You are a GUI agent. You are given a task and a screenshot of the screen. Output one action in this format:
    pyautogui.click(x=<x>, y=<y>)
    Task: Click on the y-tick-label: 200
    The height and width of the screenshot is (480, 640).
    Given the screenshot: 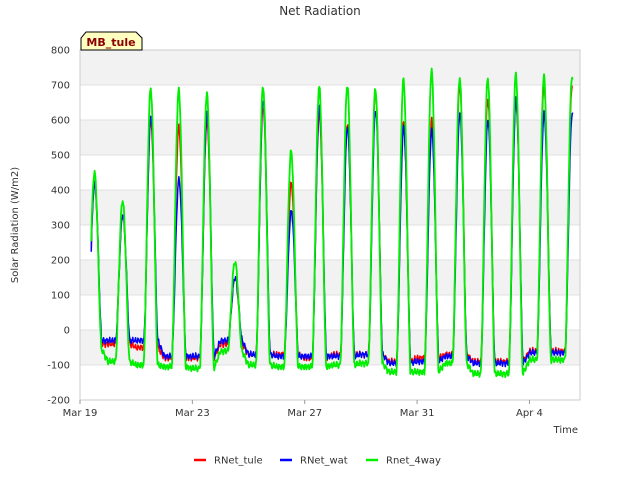 What is the action you would take?
    pyautogui.click(x=60, y=261)
    